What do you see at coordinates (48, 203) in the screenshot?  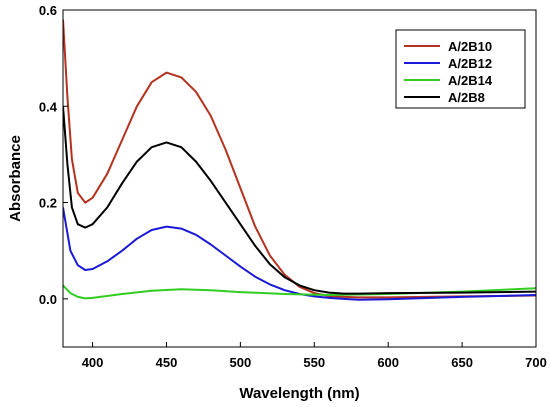 I see `y-tick-label: 0.2` at bounding box center [48, 203].